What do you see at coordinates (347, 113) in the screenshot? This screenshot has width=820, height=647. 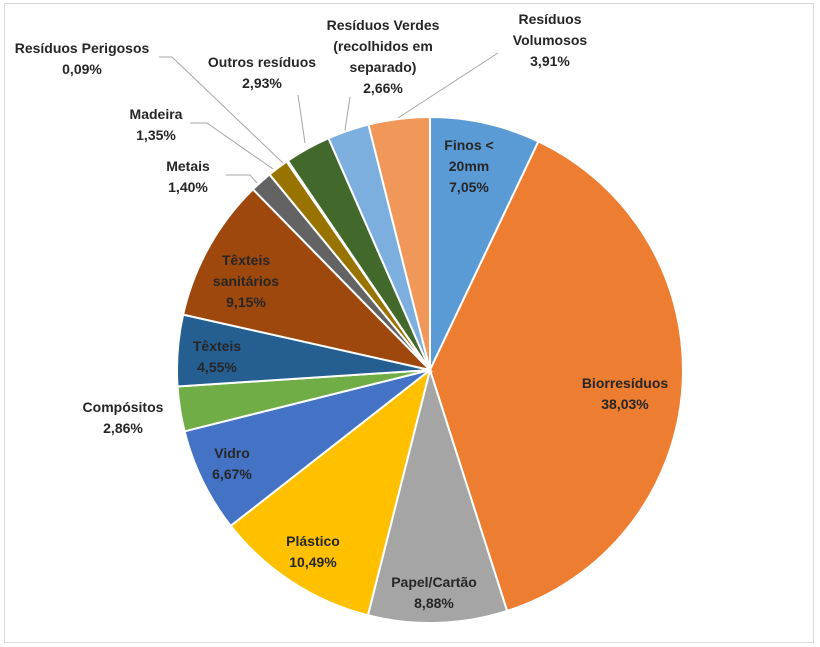 I see `leader-line-residuos-verdes-recolhidos-em-separado` at bounding box center [347, 113].